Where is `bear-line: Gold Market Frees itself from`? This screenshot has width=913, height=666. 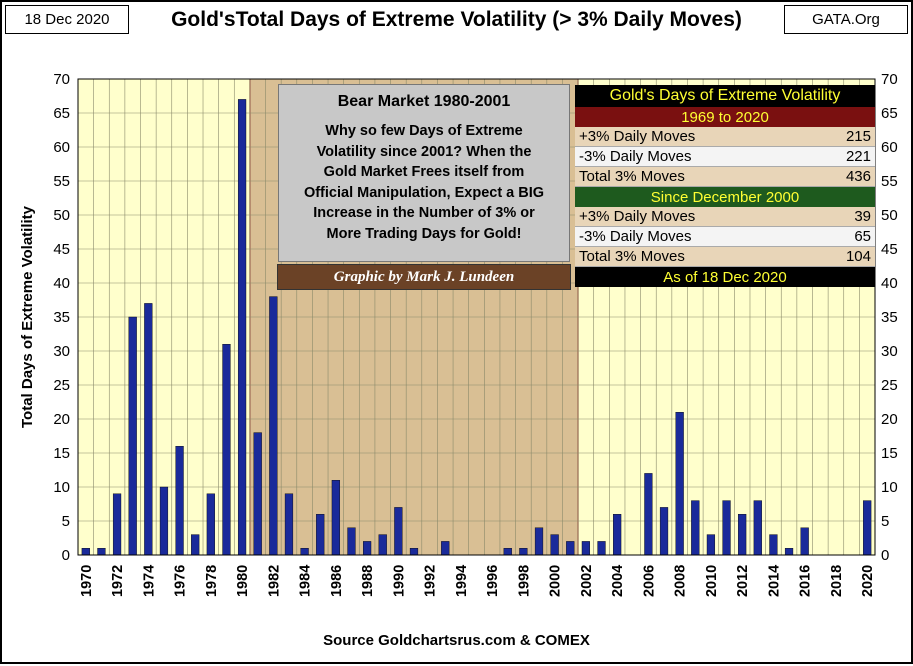 bear-line: Gold Market Frees itself from is located at coordinates (424, 172).